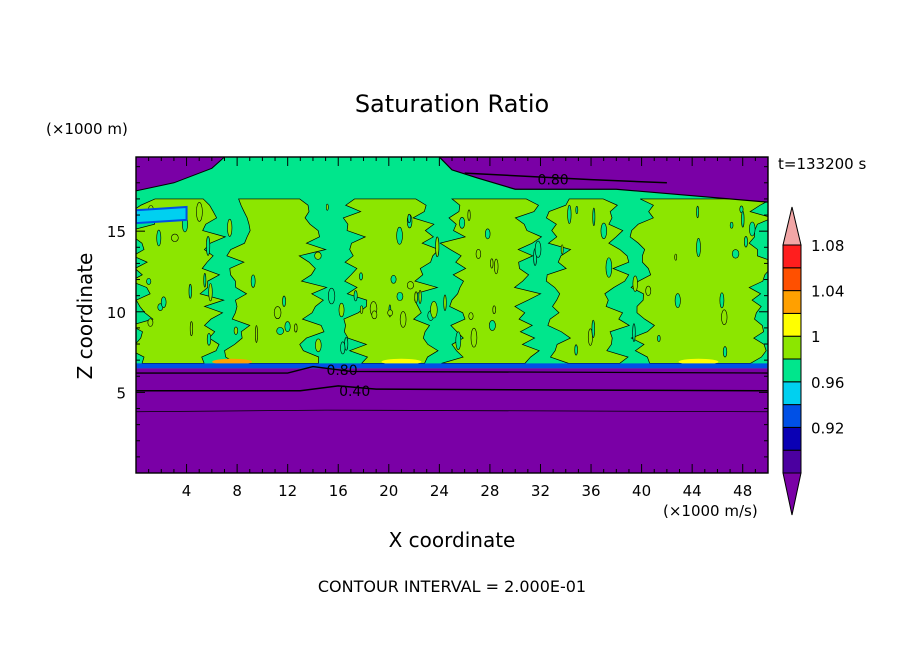 The height and width of the screenshot is (654, 904). Describe the element at coordinates (452, 540) in the screenshot. I see `x-axis-label: X coordinate` at that location.